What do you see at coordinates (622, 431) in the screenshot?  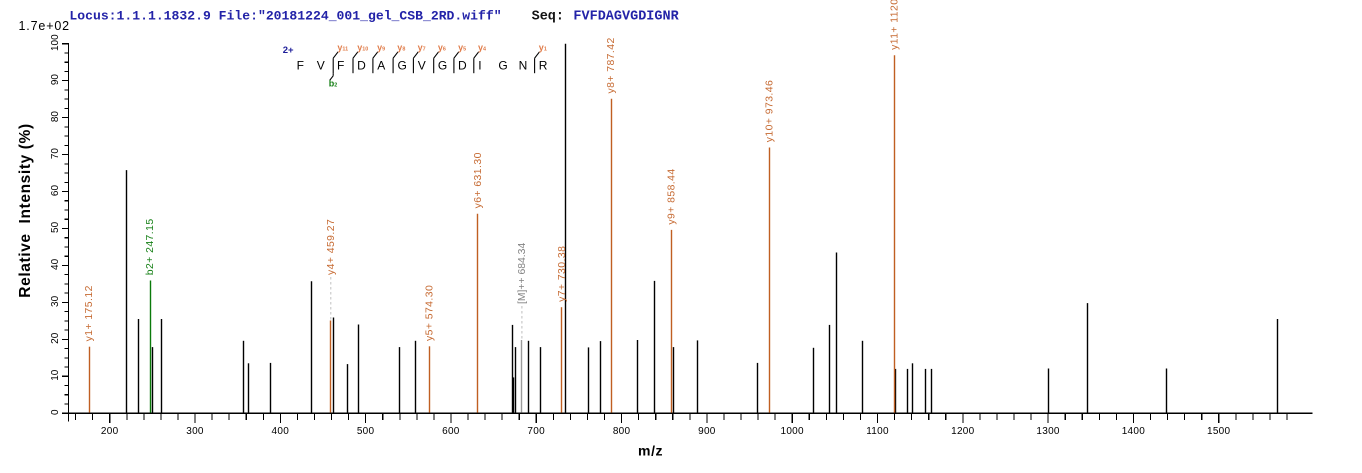 I see `svg-text: 800` at bounding box center [622, 431].